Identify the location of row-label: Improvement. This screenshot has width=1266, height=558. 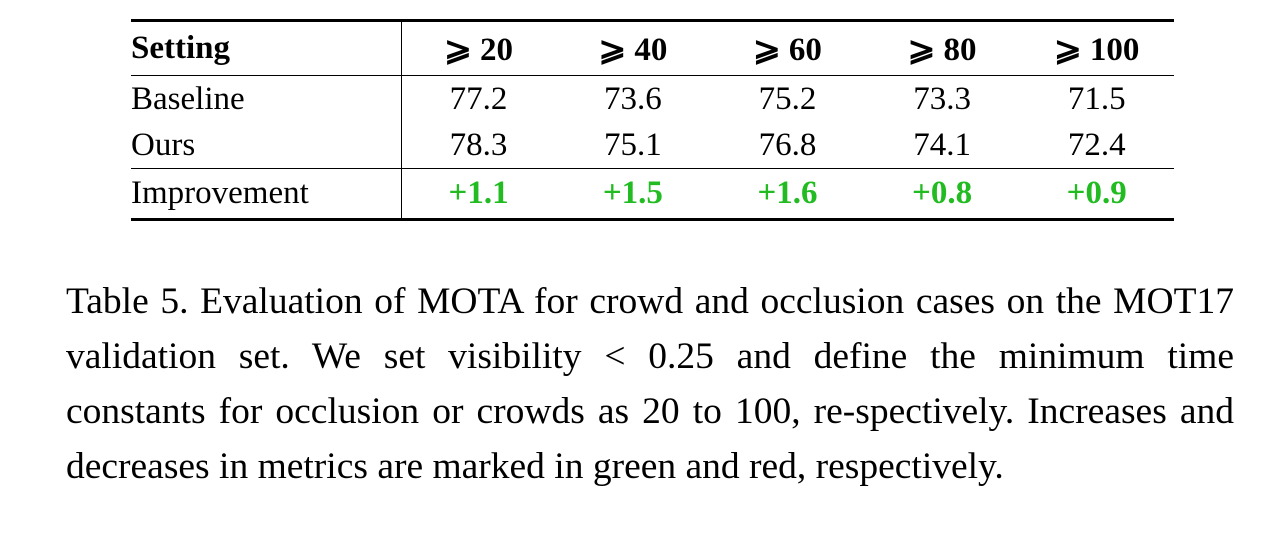
(266, 194).